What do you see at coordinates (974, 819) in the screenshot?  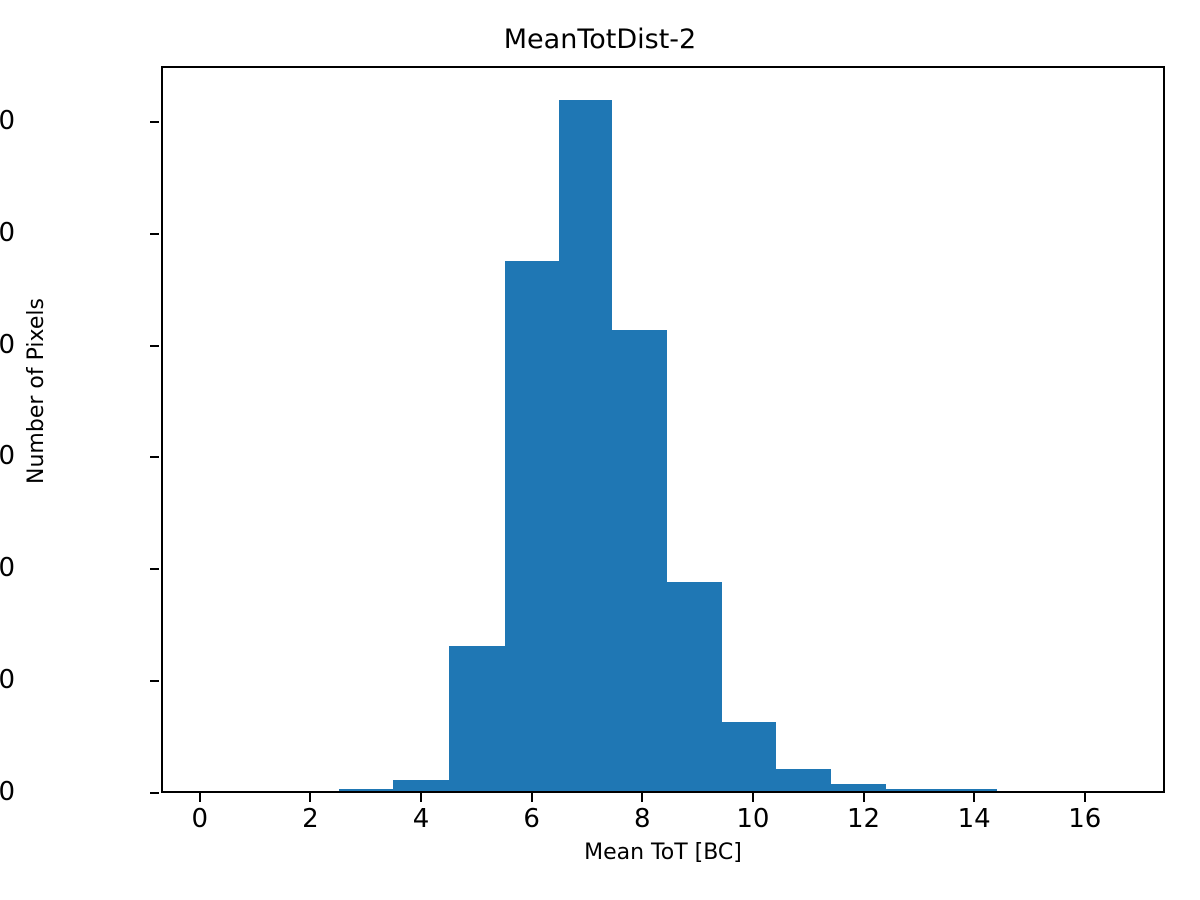 I see `x-tick-label: 14` at bounding box center [974, 819].